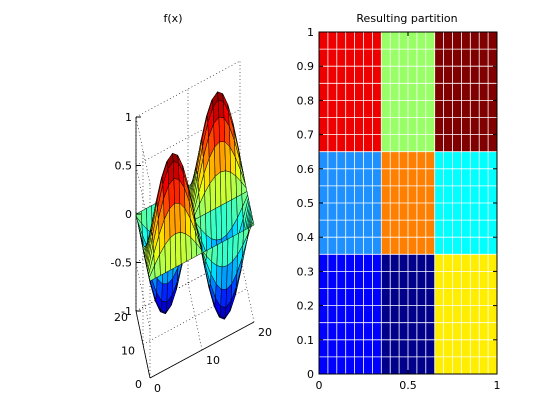 This screenshot has width=560, height=420. What do you see at coordinates (188, 89) in the screenshot?
I see `side-wall-grid-line` at bounding box center [188, 89].